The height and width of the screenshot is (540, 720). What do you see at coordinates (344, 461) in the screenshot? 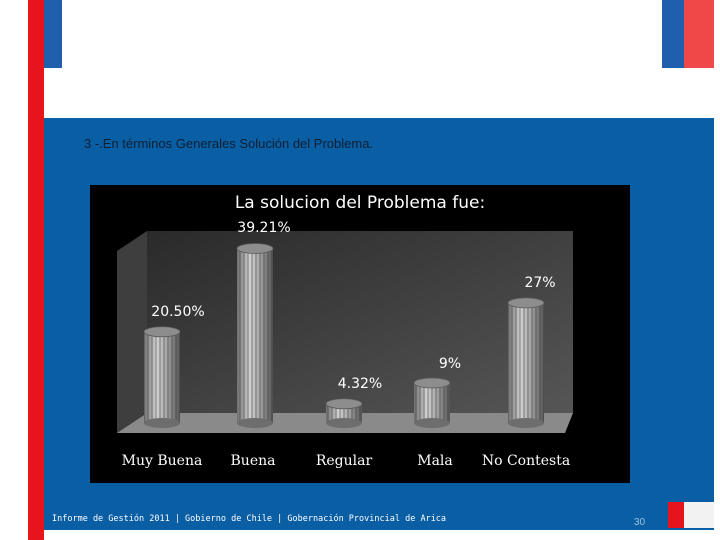
I see `category-label: Regular` at bounding box center [344, 461].